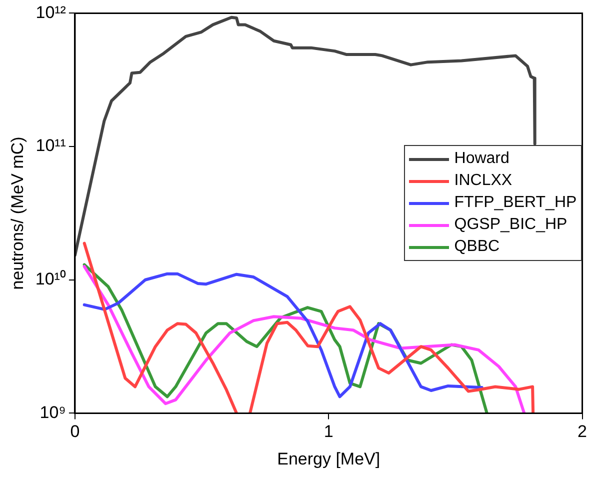 The height and width of the screenshot is (478, 590). What do you see at coordinates (483, 181) in the screenshot?
I see `legend-label: INCLXX` at bounding box center [483, 181].